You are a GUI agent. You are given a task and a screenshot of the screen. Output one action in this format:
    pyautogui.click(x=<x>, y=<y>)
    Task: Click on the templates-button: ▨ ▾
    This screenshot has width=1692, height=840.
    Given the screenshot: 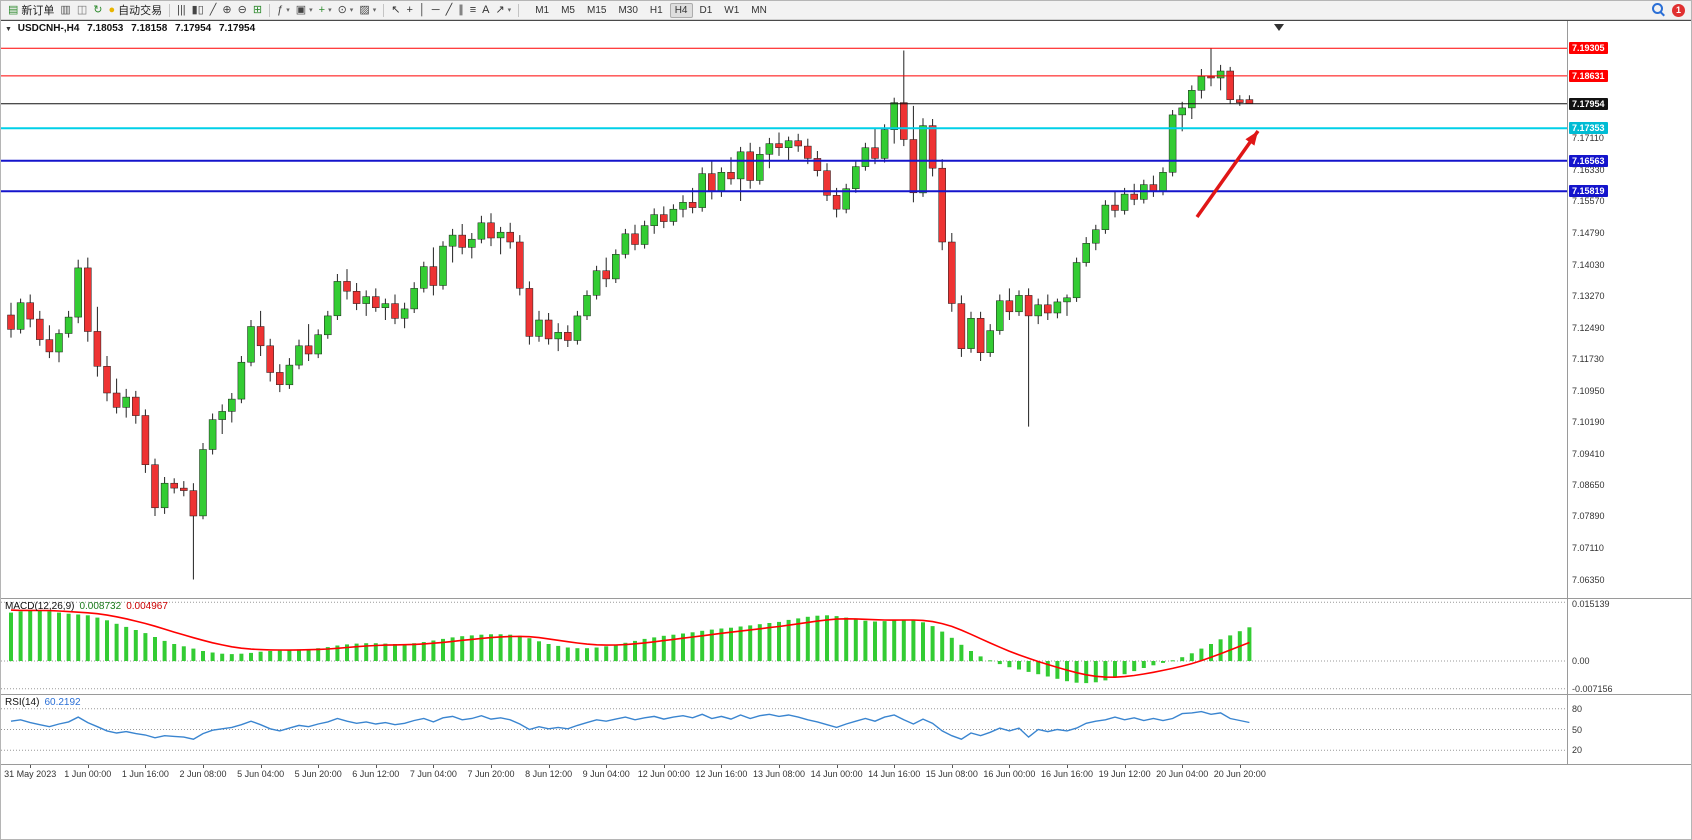 What is the action you would take?
    pyautogui.click(x=367, y=10)
    